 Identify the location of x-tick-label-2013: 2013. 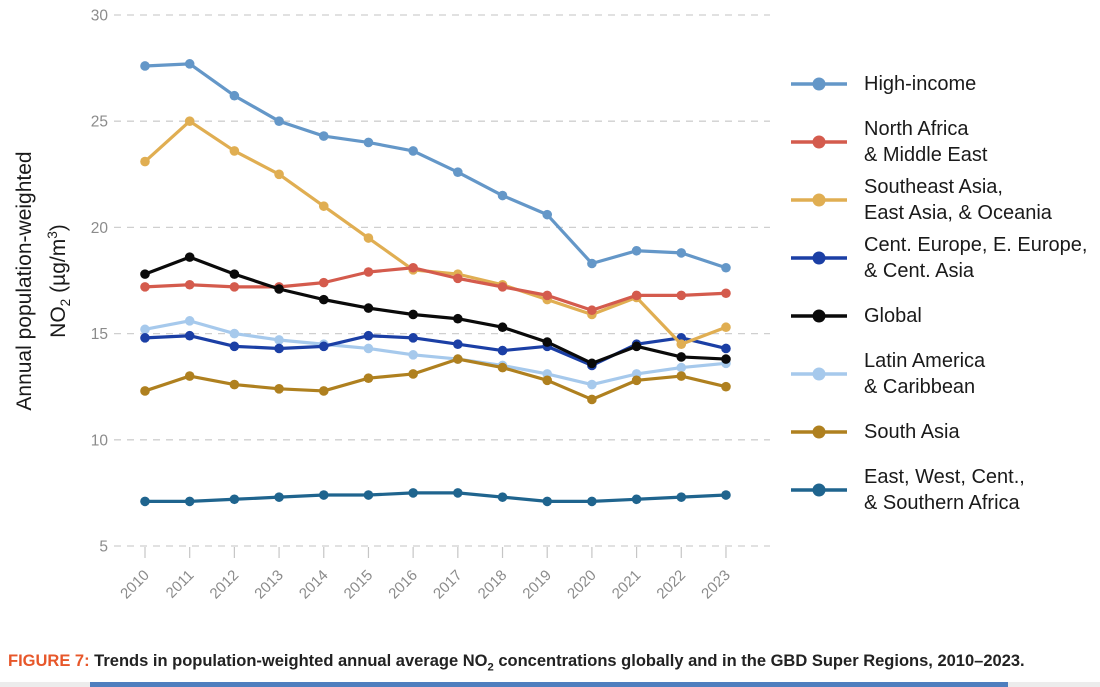
(269, 585).